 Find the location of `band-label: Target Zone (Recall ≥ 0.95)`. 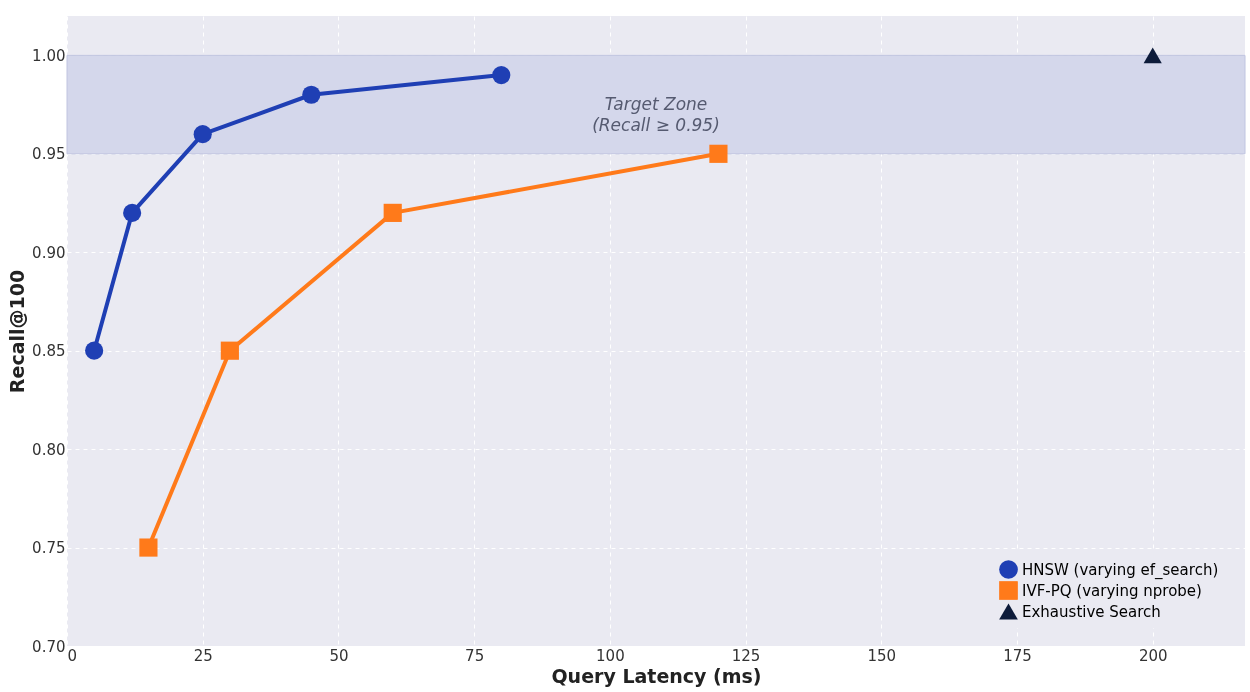

band-label: Target Zone (Recall ≥ 0.95) is located at coordinates (656, 114).